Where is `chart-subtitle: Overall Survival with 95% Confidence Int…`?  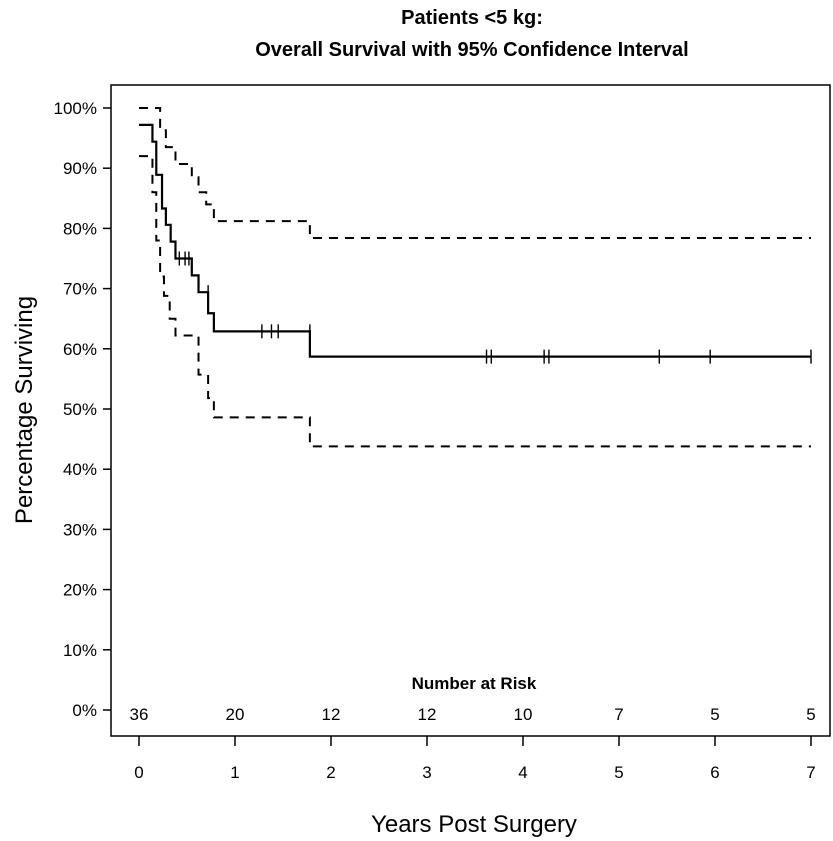
chart-subtitle: Overall Survival with 95% Confidence Int… is located at coordinates (472, 50).